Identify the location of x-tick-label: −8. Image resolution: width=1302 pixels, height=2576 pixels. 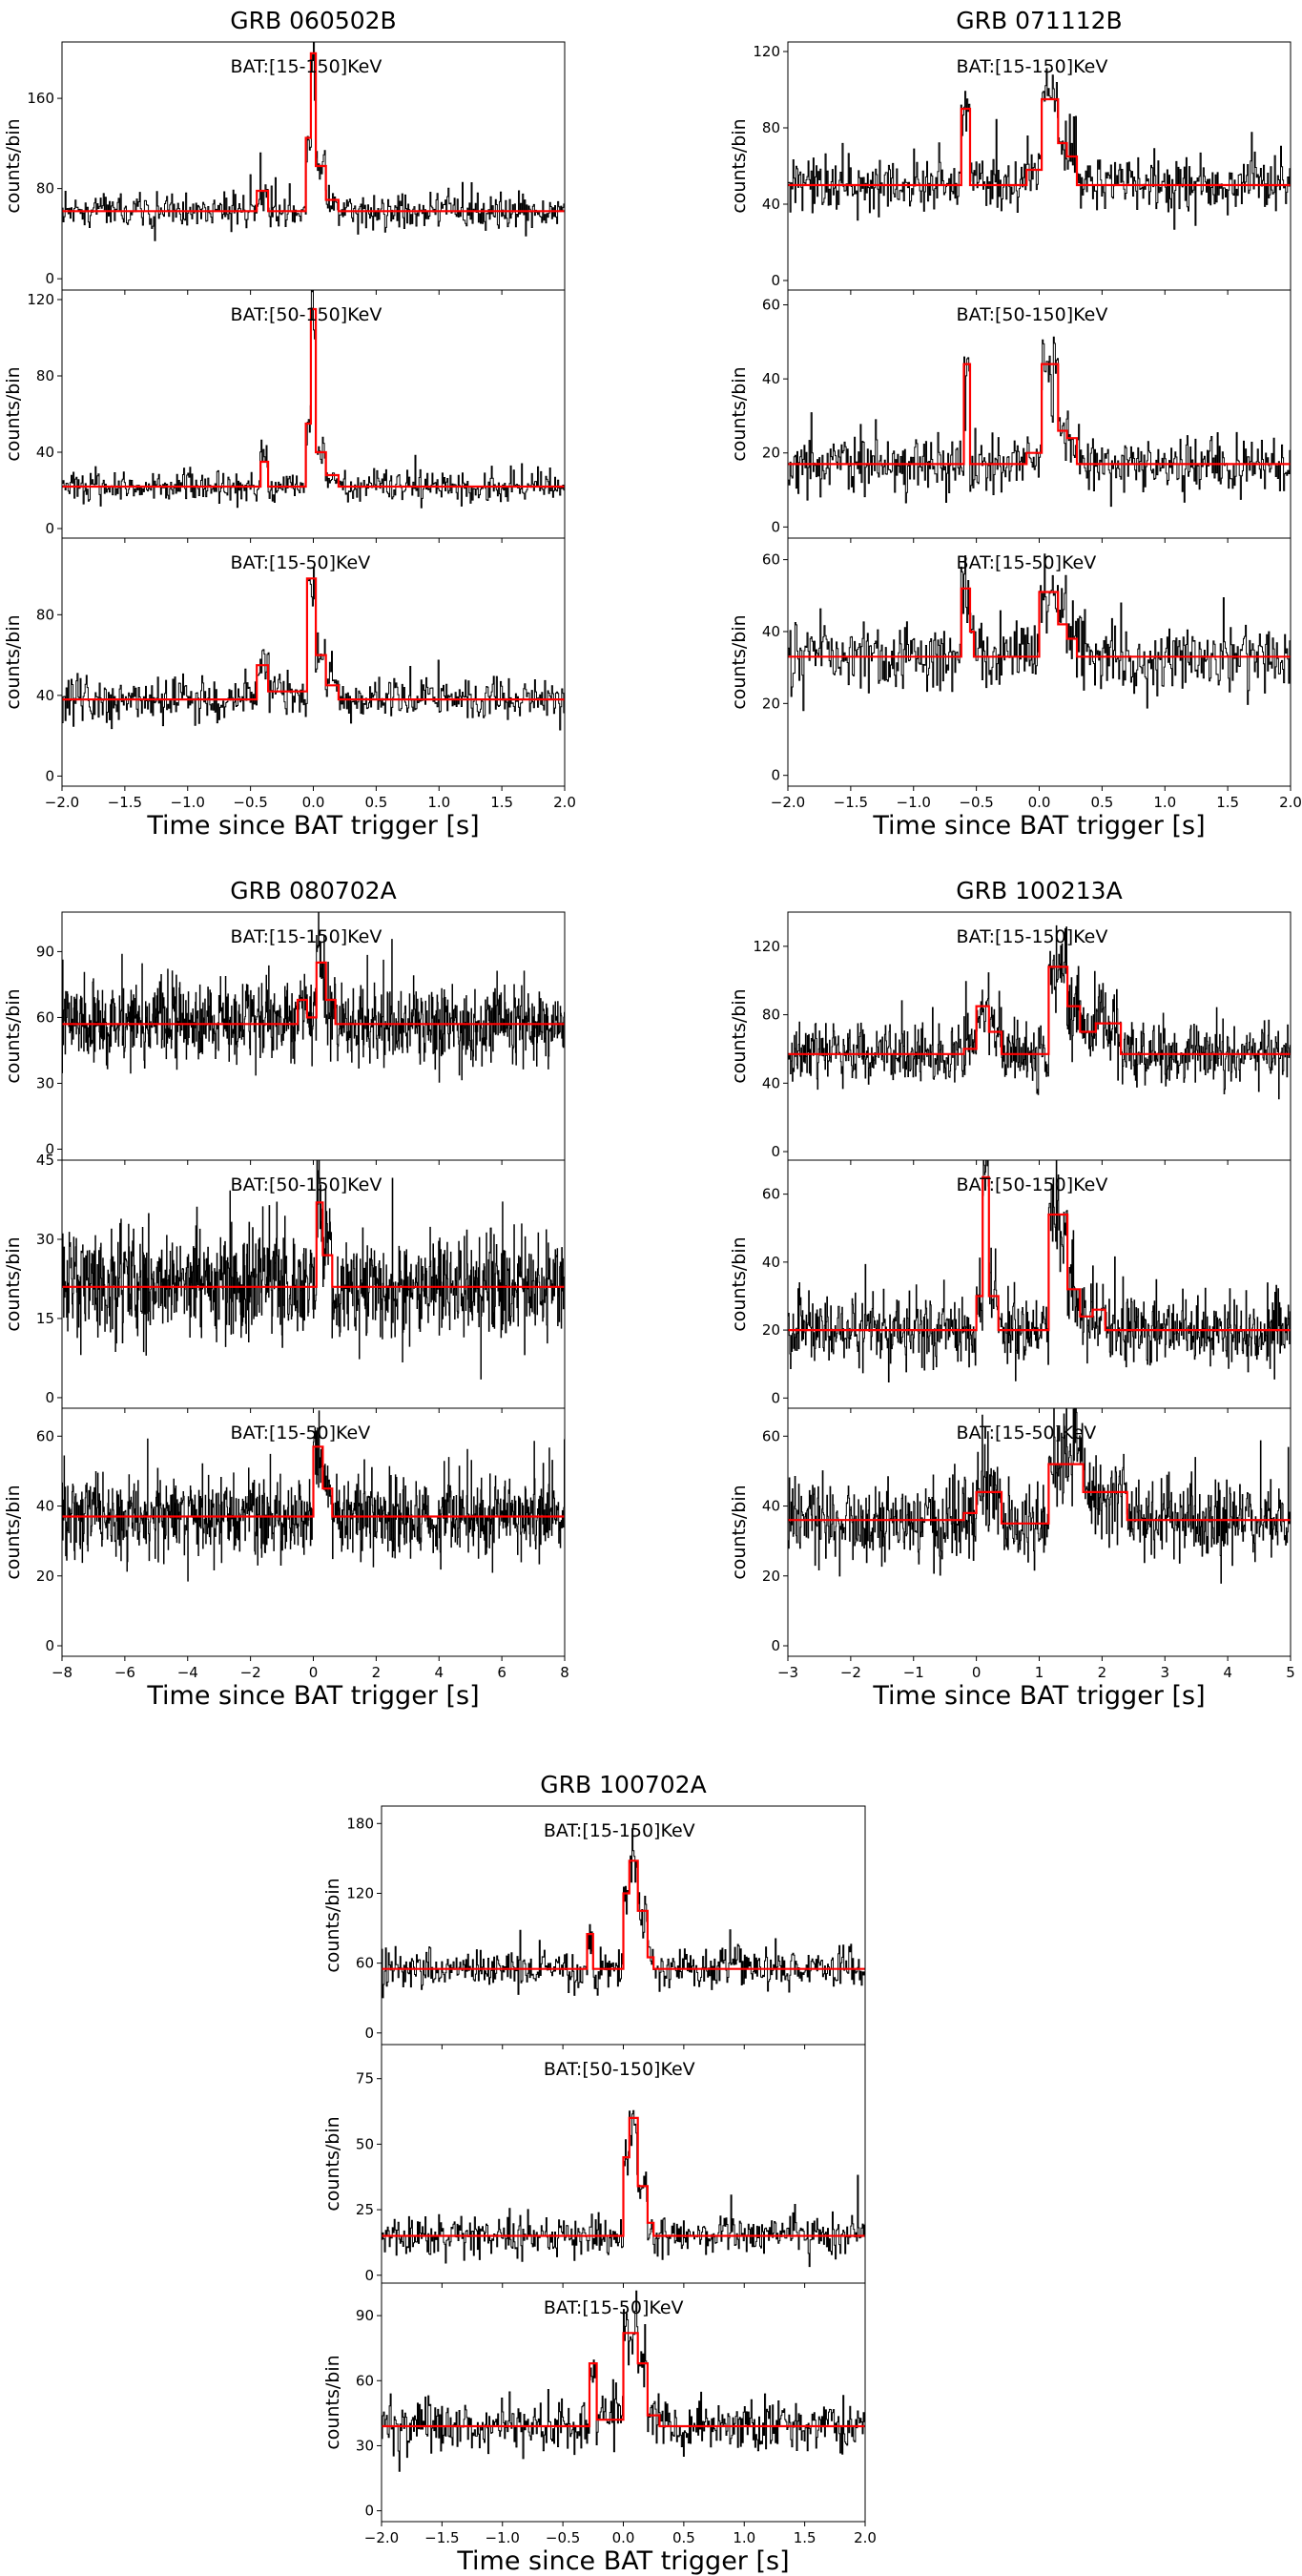
(62, 1672).